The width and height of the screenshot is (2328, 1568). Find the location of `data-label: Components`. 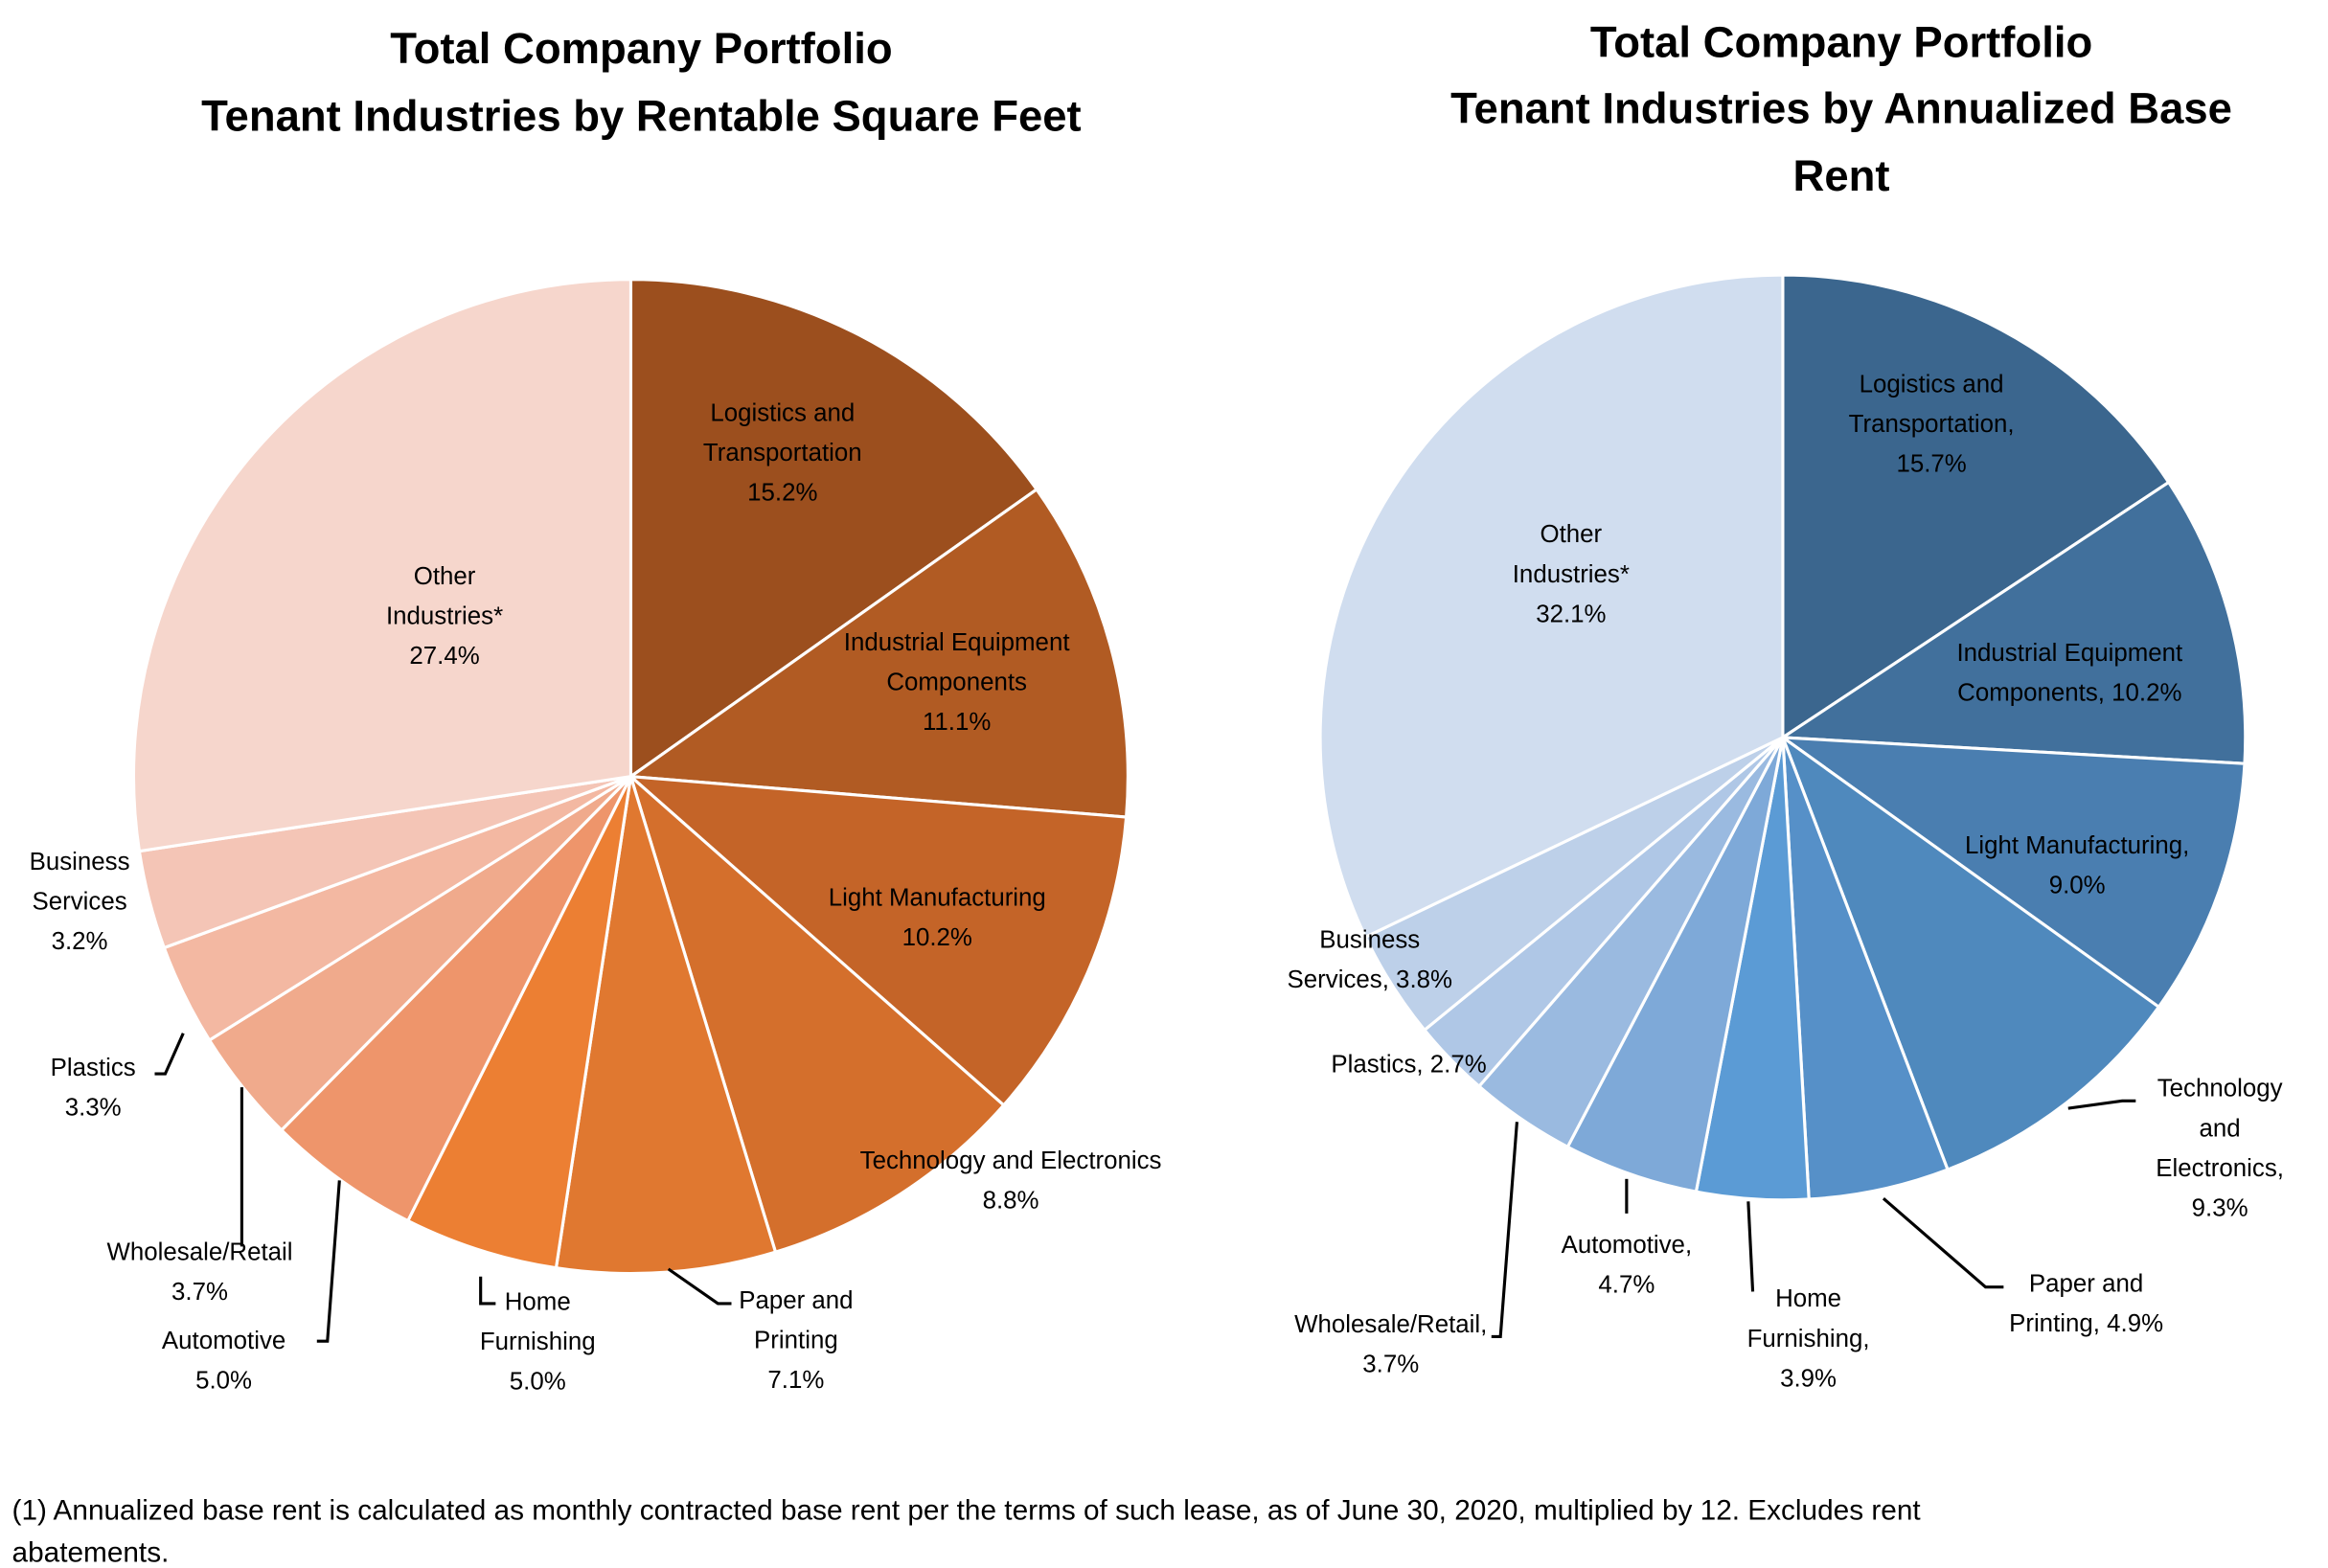

data-label: Components is located at coordinates (956, 683).